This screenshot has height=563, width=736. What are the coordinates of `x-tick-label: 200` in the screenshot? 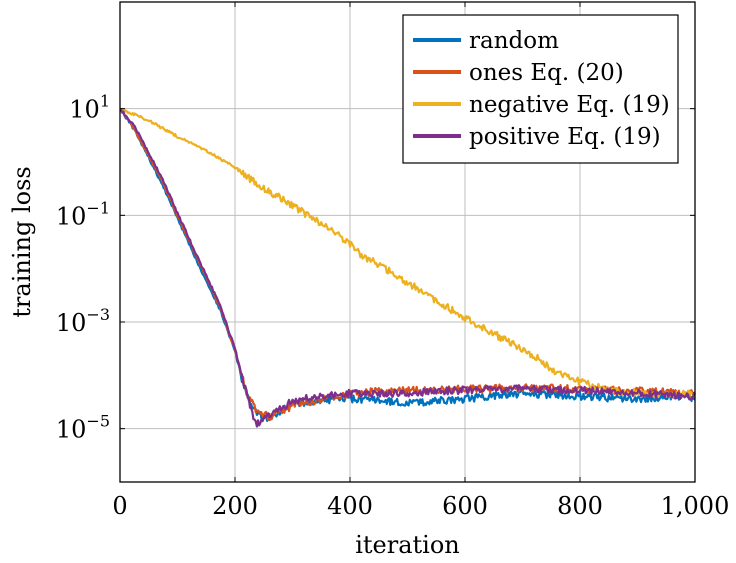 It's located at (235, 506).